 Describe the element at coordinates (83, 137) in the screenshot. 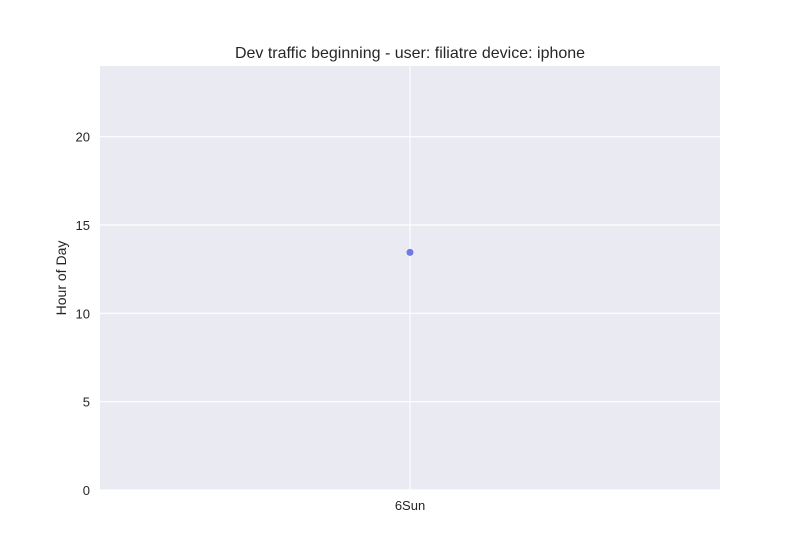

I see `y-tick-label: 20` at that location.